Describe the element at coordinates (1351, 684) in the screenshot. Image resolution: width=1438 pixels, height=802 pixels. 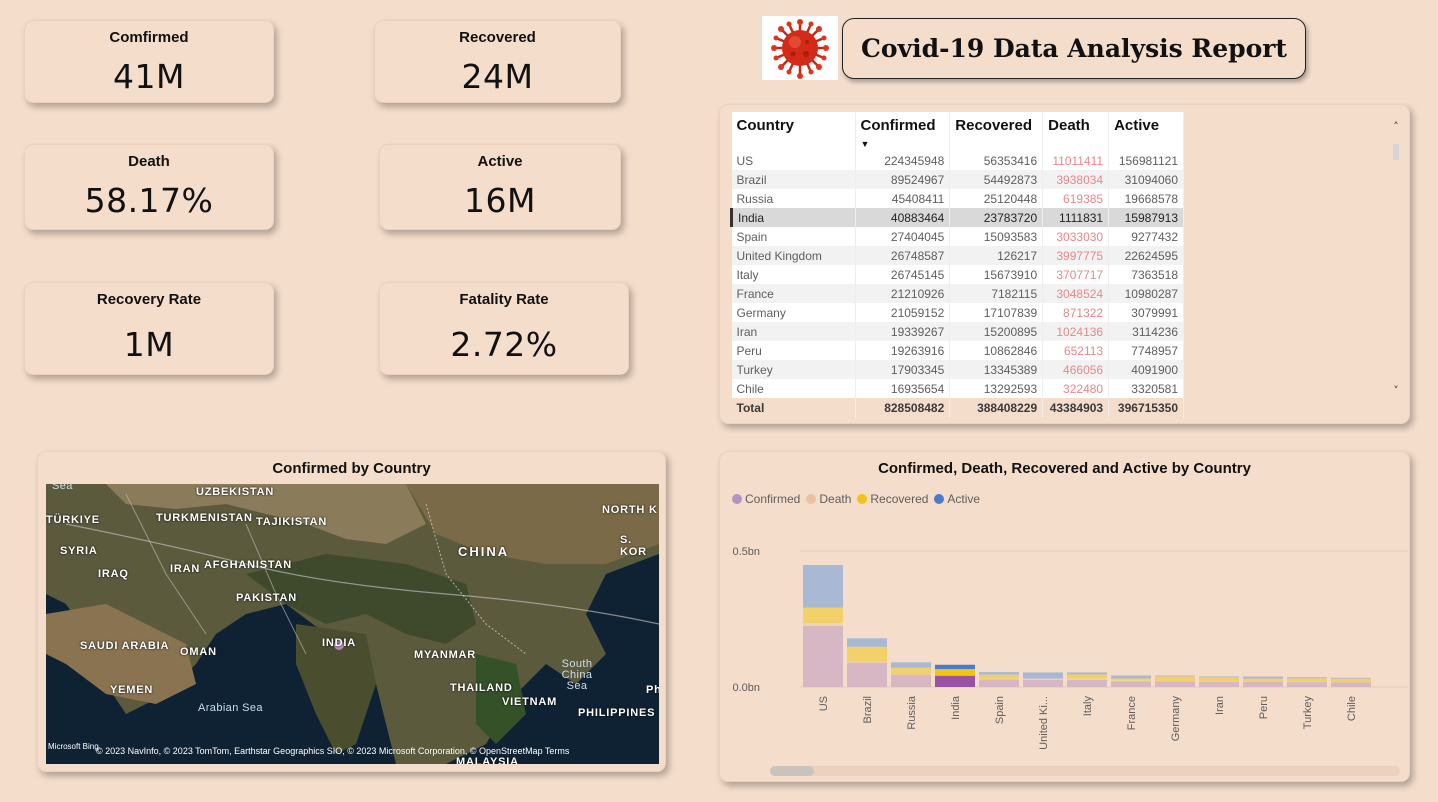
I see `bar-confirmed-chile` at that location.